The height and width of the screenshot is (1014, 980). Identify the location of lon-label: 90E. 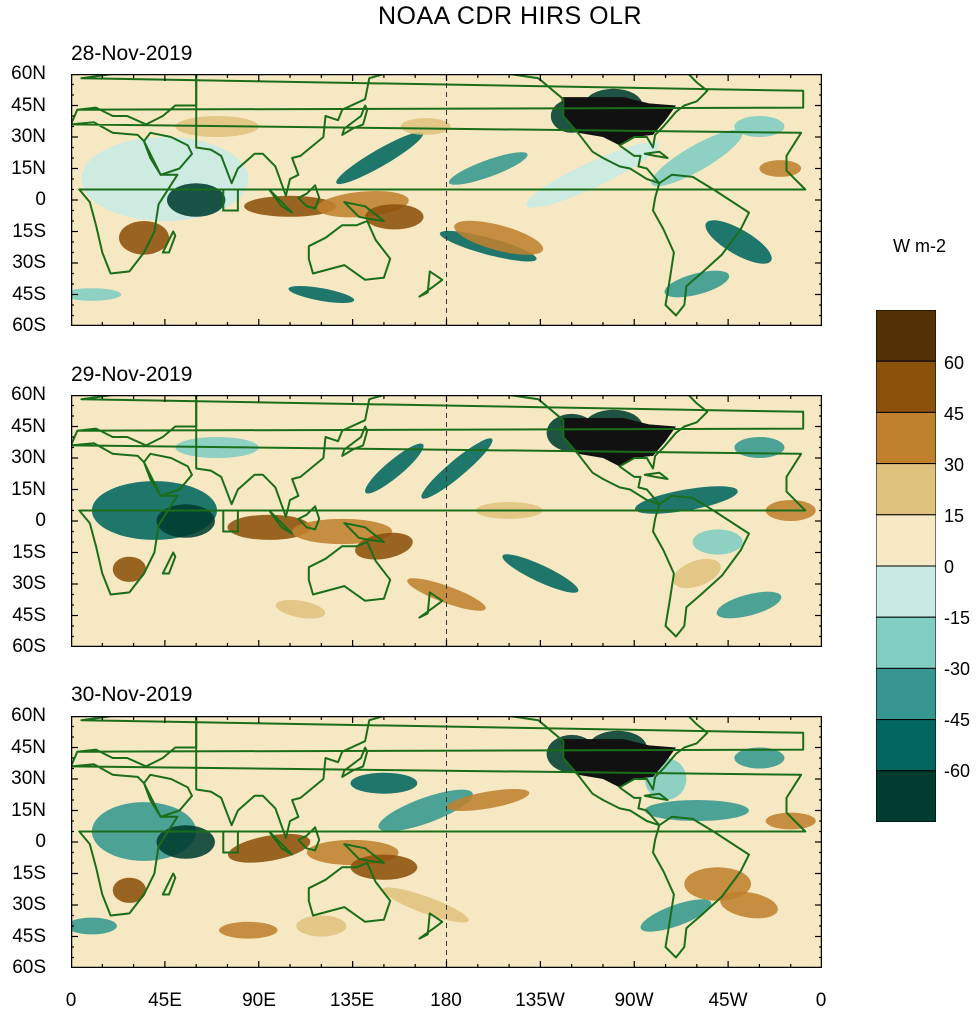
(259, 1000).